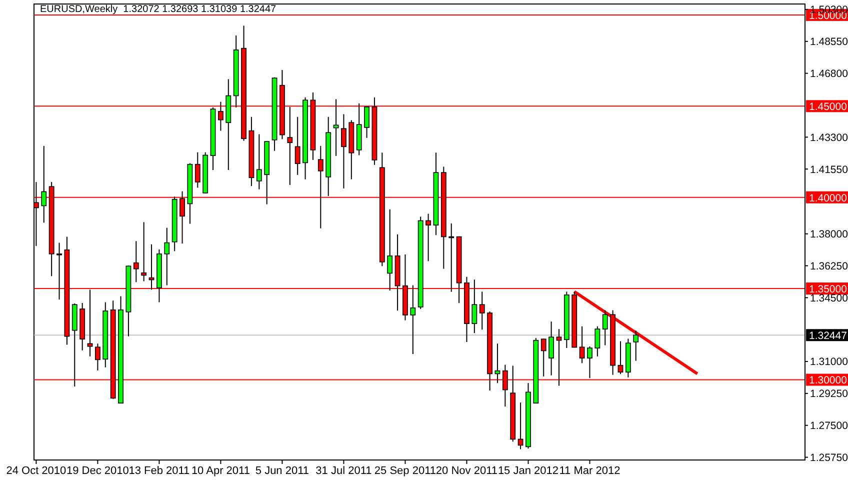  I want to click on x-tick-label: 5 Jun 2011, so click(282, 470).